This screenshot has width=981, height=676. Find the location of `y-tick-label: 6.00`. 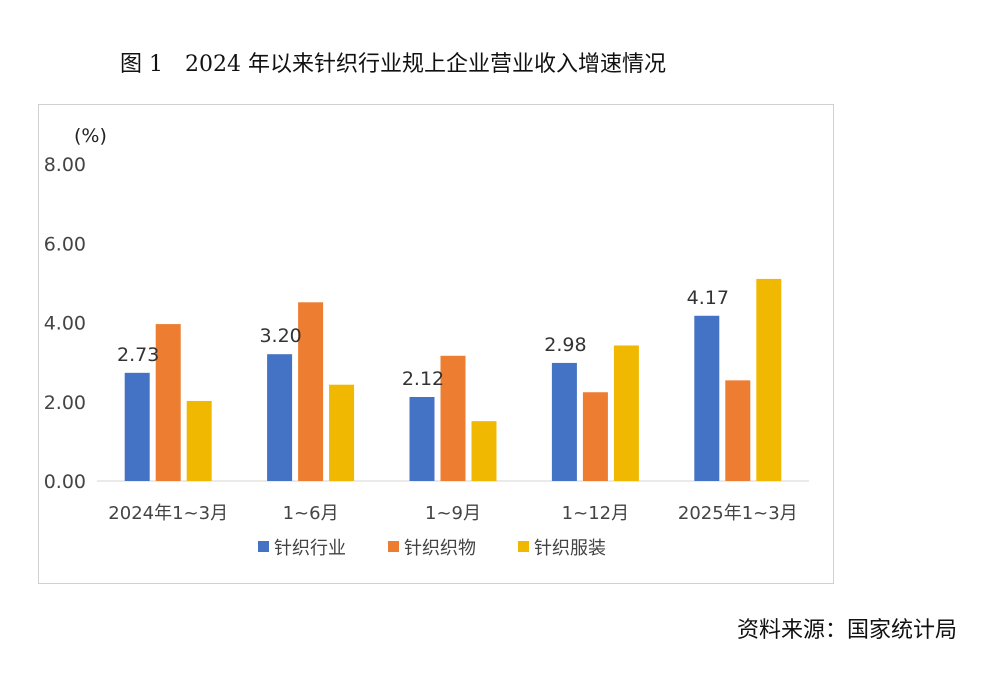

y-tick-label: 6.00 is located at coordinates (65, 244).